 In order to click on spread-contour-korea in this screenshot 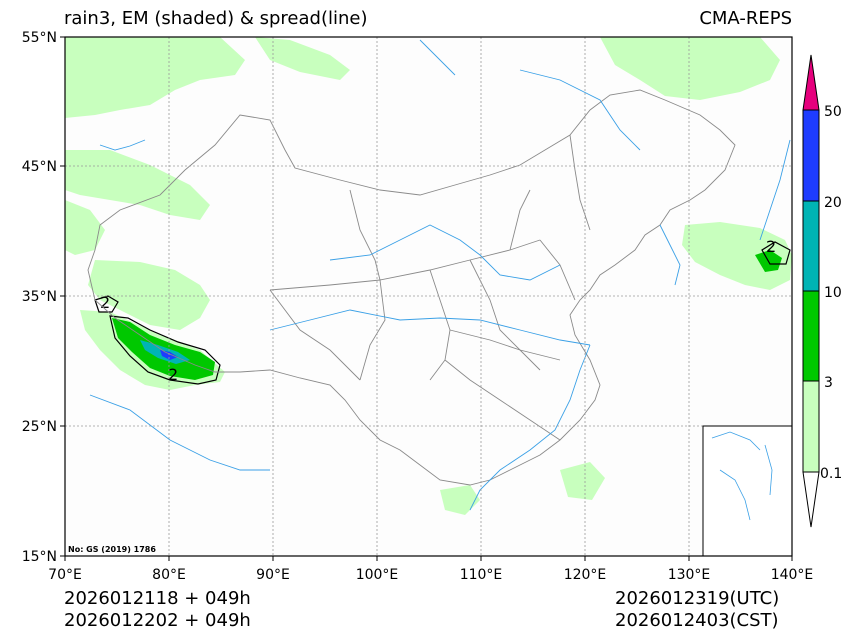, I will do `click(776, 253)`.